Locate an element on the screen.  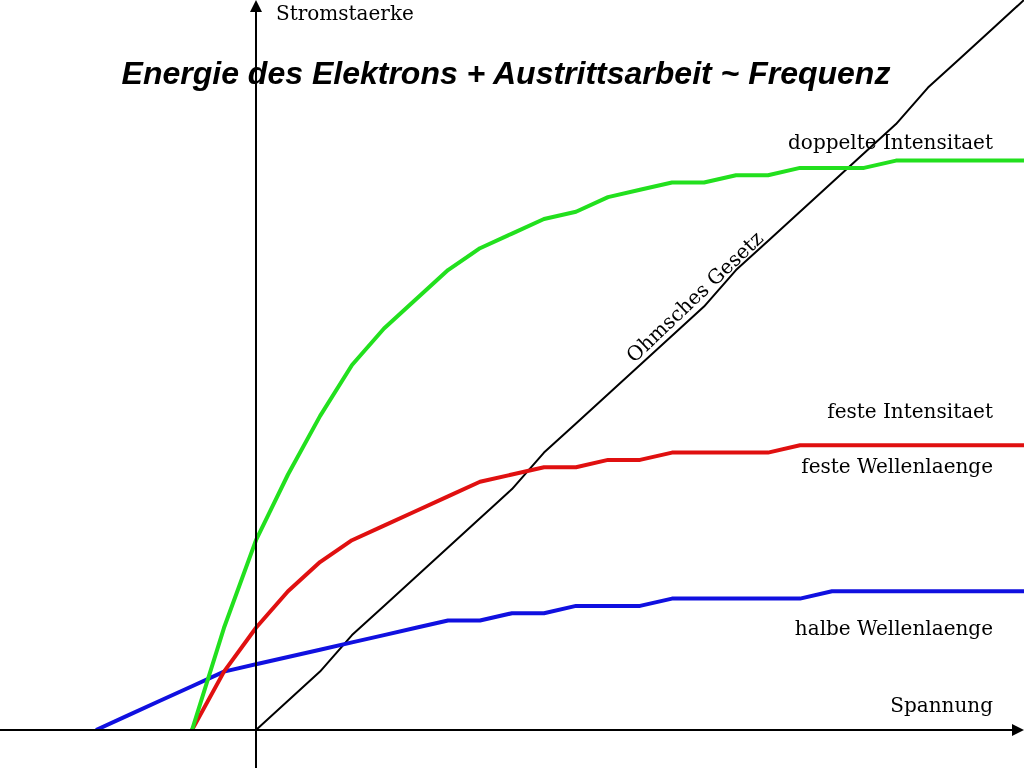
series-label: doppelte Intensitaet is located at coordinates (890, 142).